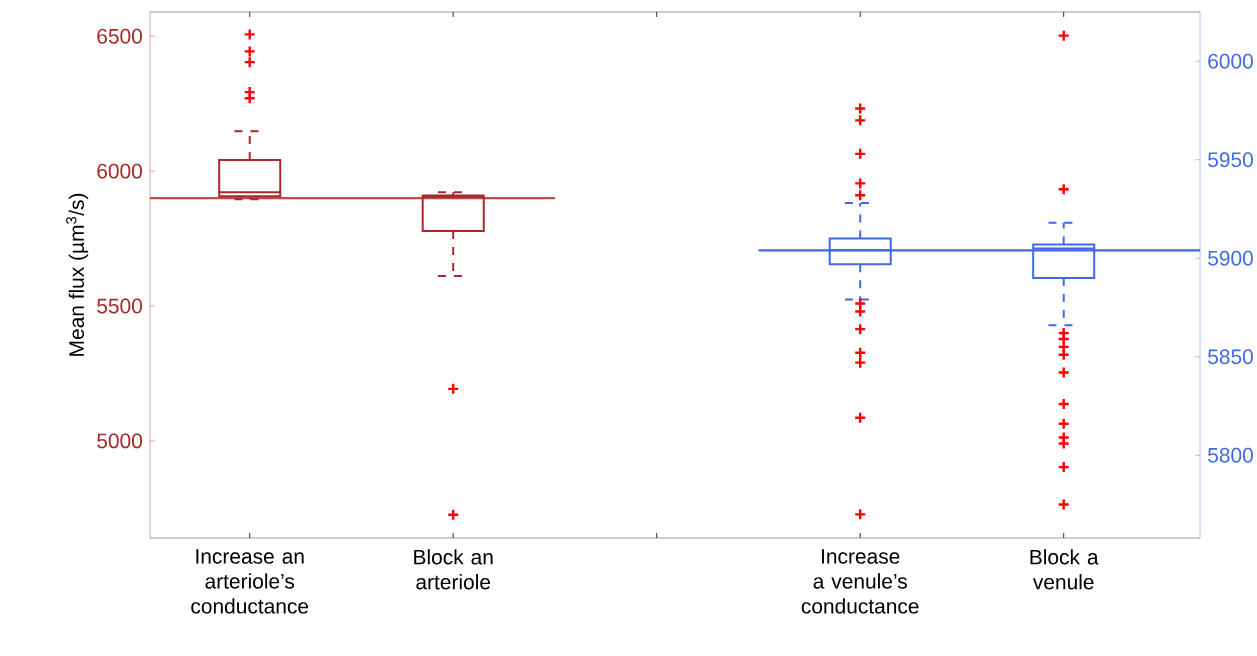 The height and width of the screenshot is (656, 1257). What do you see at coordinates (119, 36) in the screenshot?
I see `y-tick-label: 6500` at bounding box center [119, 36].